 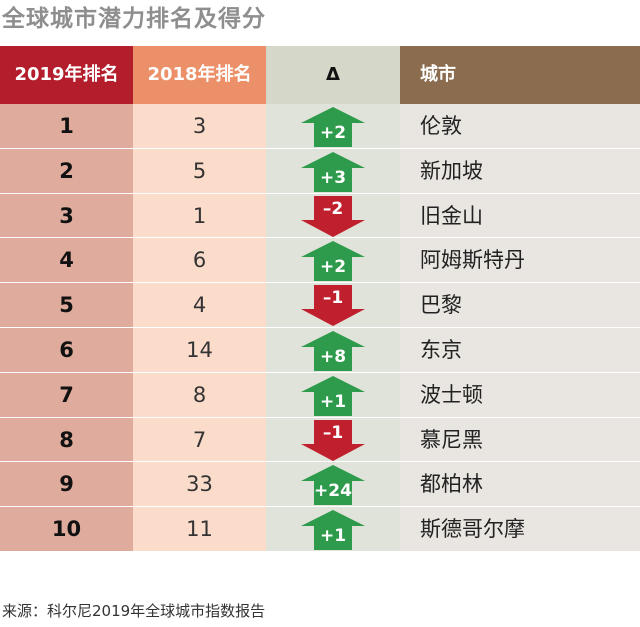 What do you see at coordinates (199, 350) in the screenshot?
I see `rank-2018: 14` at bounding box center [199, 350].